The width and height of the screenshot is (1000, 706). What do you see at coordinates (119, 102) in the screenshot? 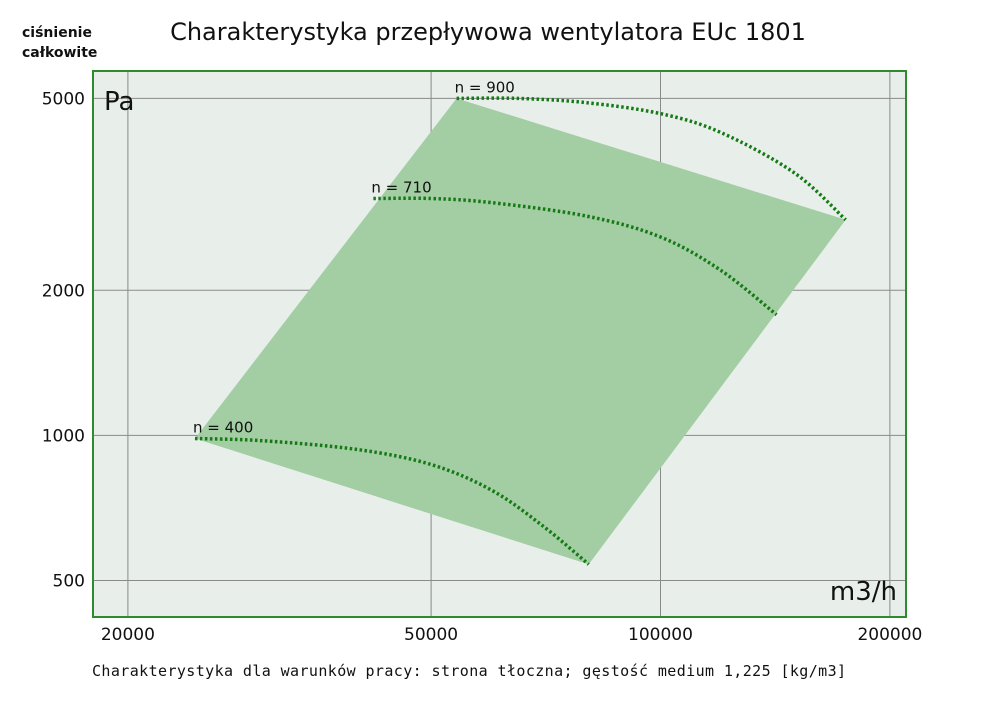
I see `y-axis-unit: Pa` at bounding box center [119, 102].